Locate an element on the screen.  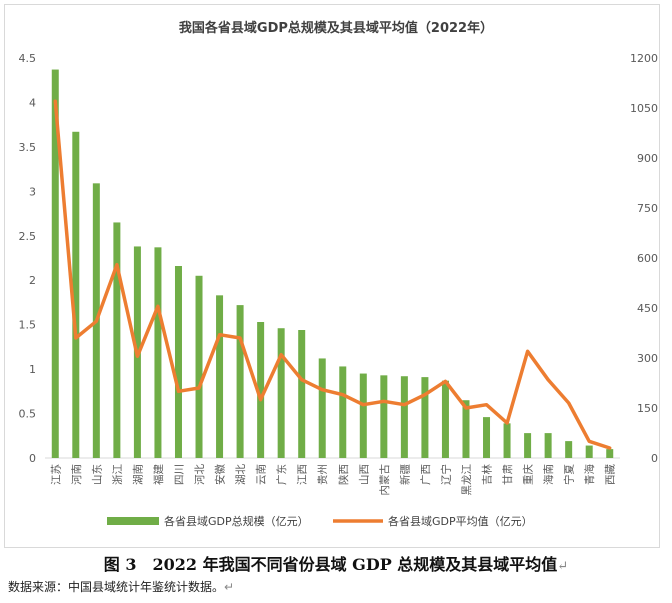
caption-return-mark: ↵ is located at coordinates (563, 566).